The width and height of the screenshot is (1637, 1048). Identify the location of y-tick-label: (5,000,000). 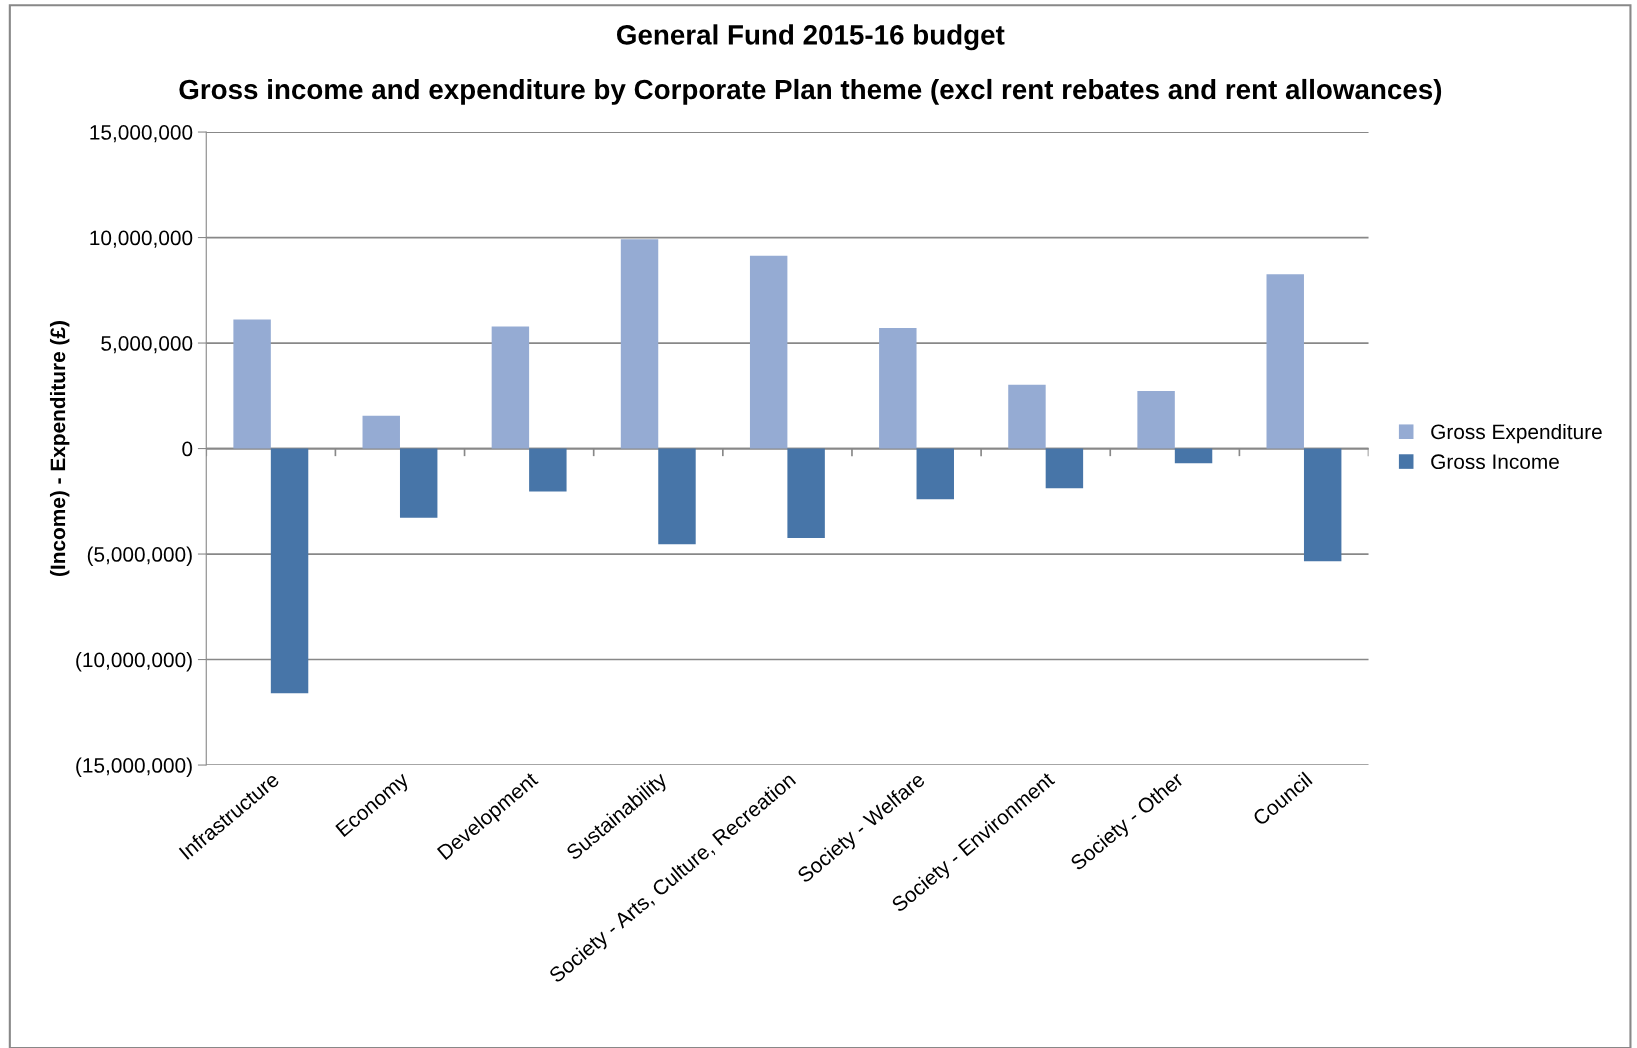
(139, 556).